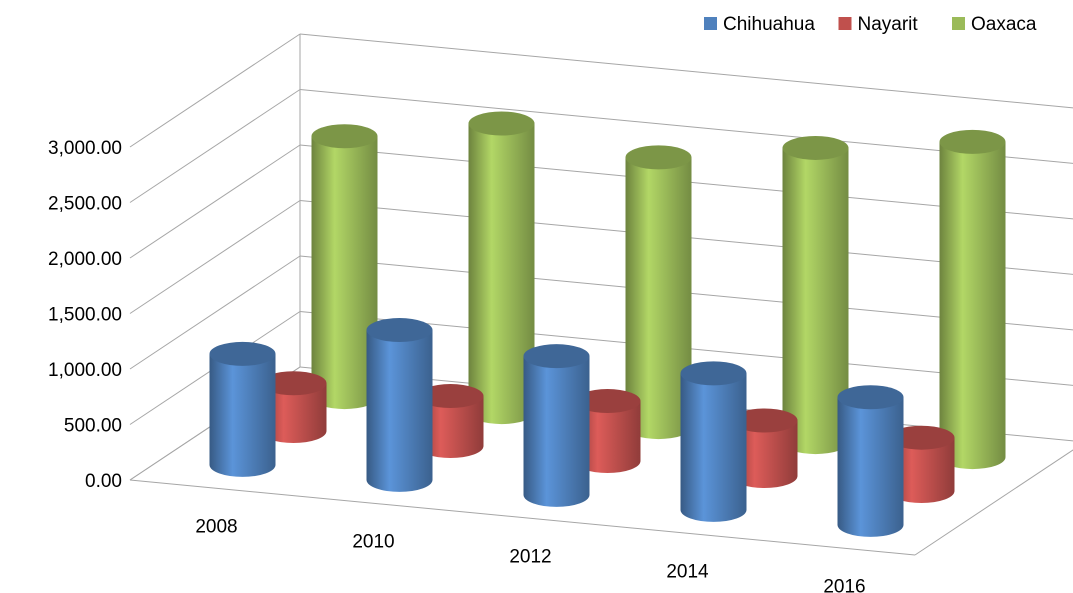 The image size is (1073, 593). Describe the element at coordinates (85, 370) in the screenshot. I see `y-tick-label: 1,000.00` at that location.